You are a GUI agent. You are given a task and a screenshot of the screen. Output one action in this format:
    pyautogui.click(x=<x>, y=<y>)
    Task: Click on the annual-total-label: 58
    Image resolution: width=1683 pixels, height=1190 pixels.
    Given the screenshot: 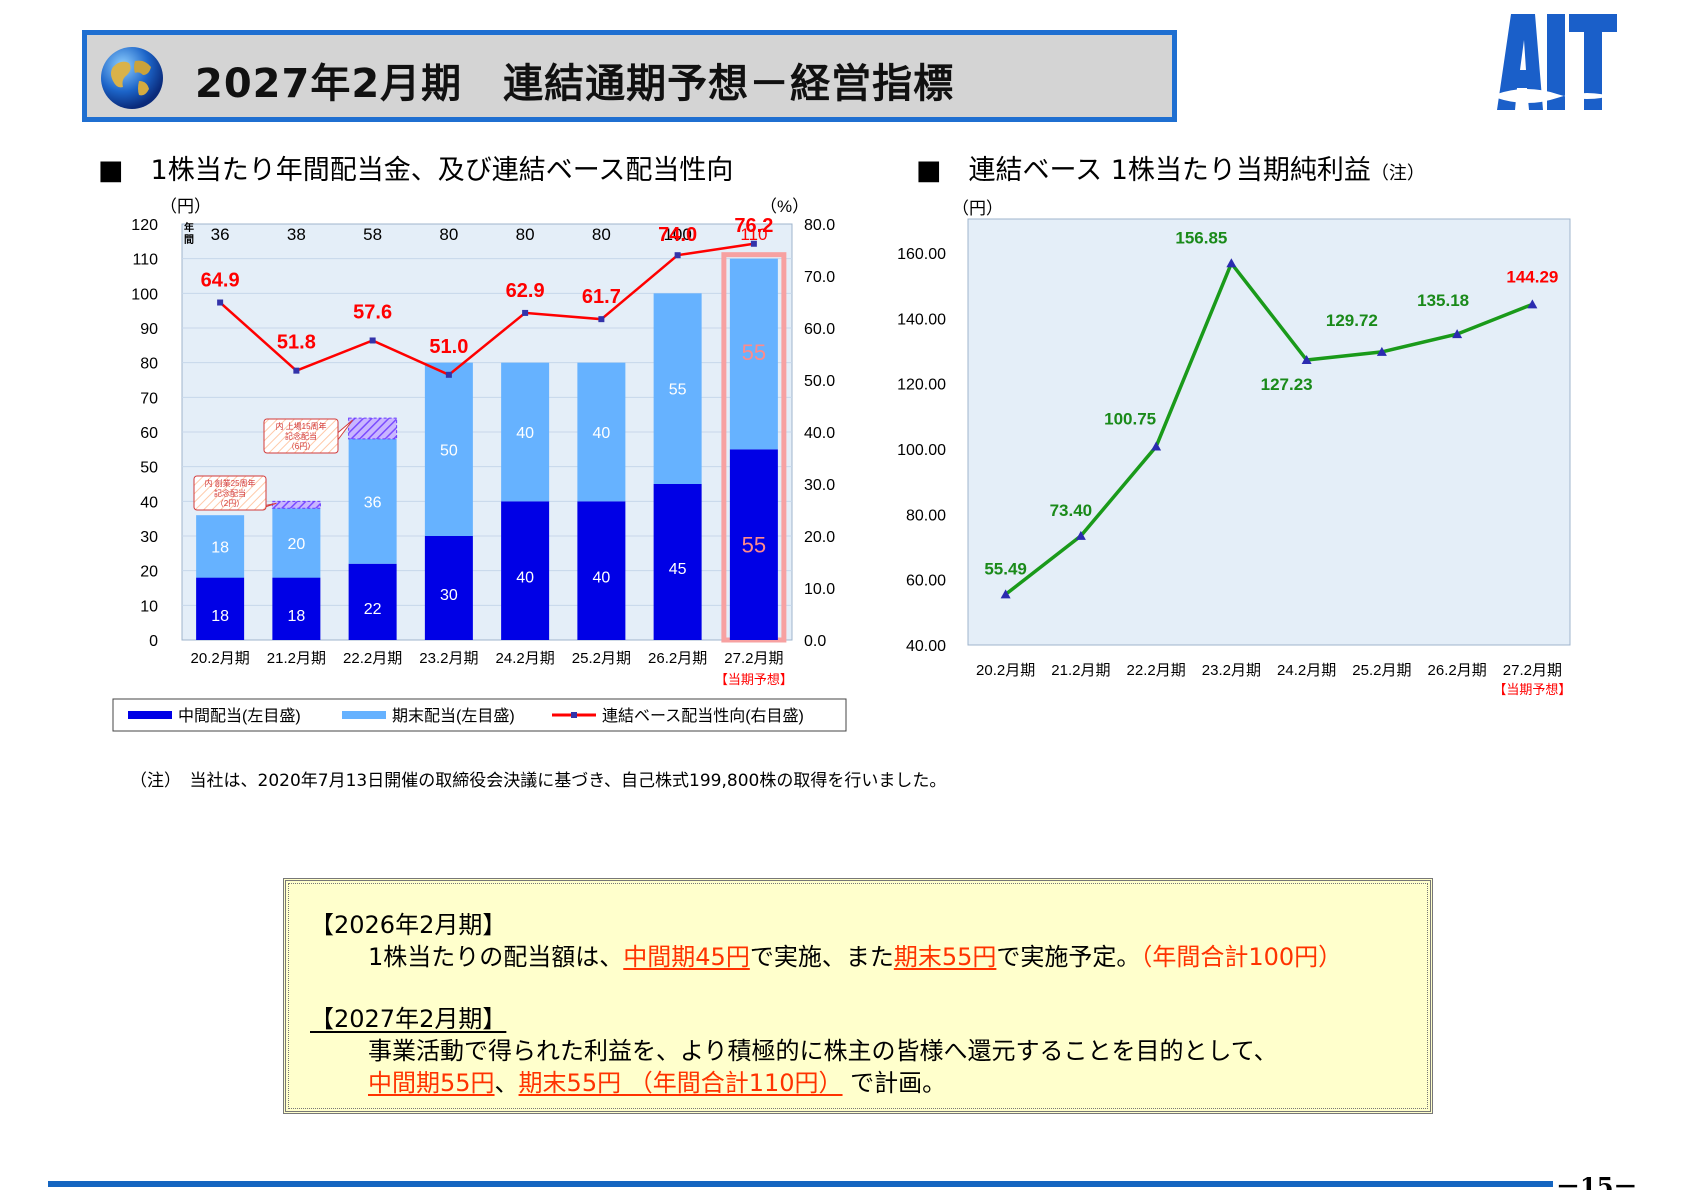 What is the action you would take?
    pyautogui.click(x=372, y=234)
    